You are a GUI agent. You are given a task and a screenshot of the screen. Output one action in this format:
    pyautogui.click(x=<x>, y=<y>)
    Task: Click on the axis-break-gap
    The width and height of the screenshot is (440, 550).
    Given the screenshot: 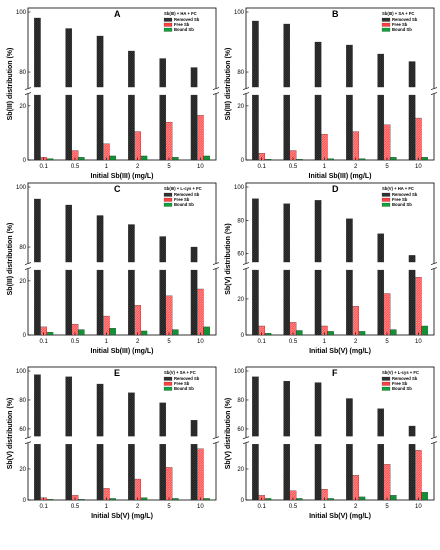 What is the action you would take?
    pyautogui.click(x=122, y=440)
    